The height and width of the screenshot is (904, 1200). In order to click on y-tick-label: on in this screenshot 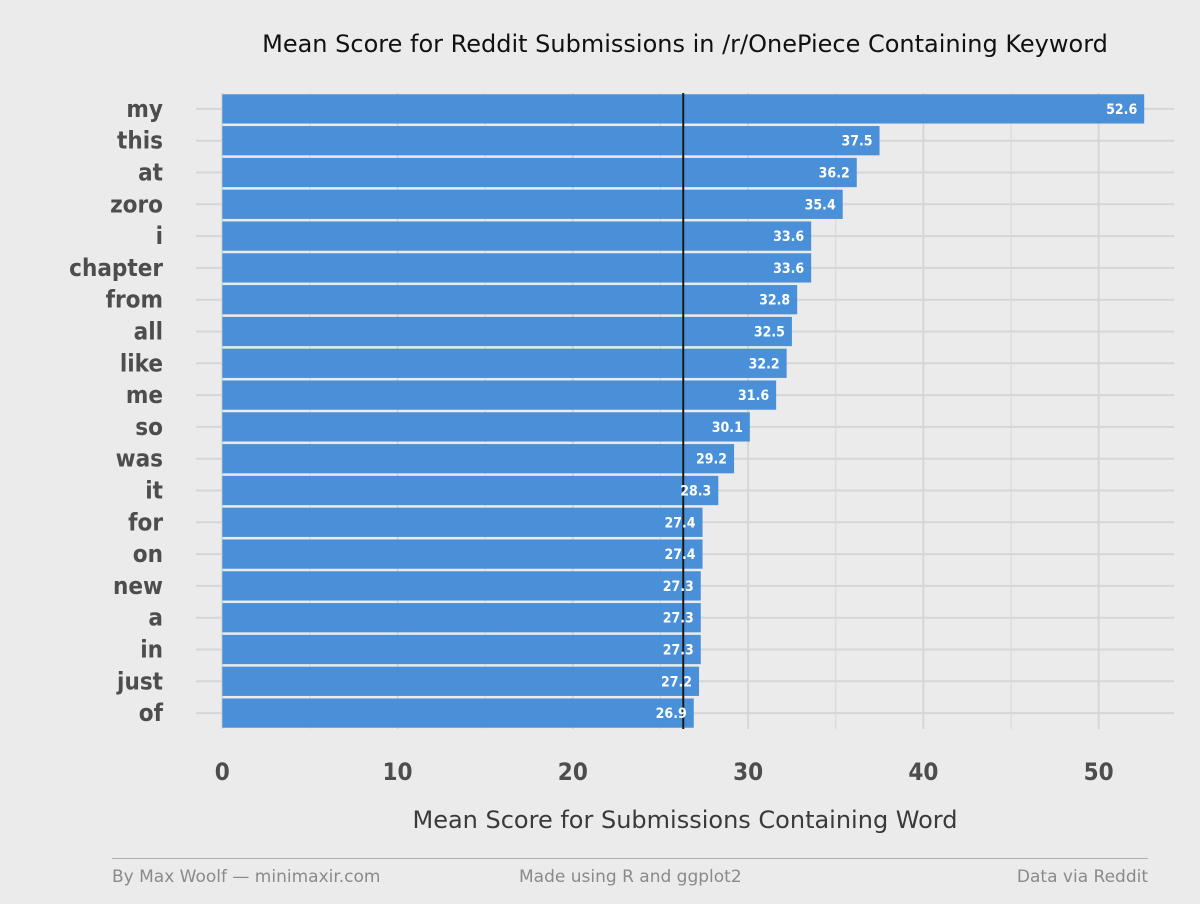, I will do `click(148, 554)`.